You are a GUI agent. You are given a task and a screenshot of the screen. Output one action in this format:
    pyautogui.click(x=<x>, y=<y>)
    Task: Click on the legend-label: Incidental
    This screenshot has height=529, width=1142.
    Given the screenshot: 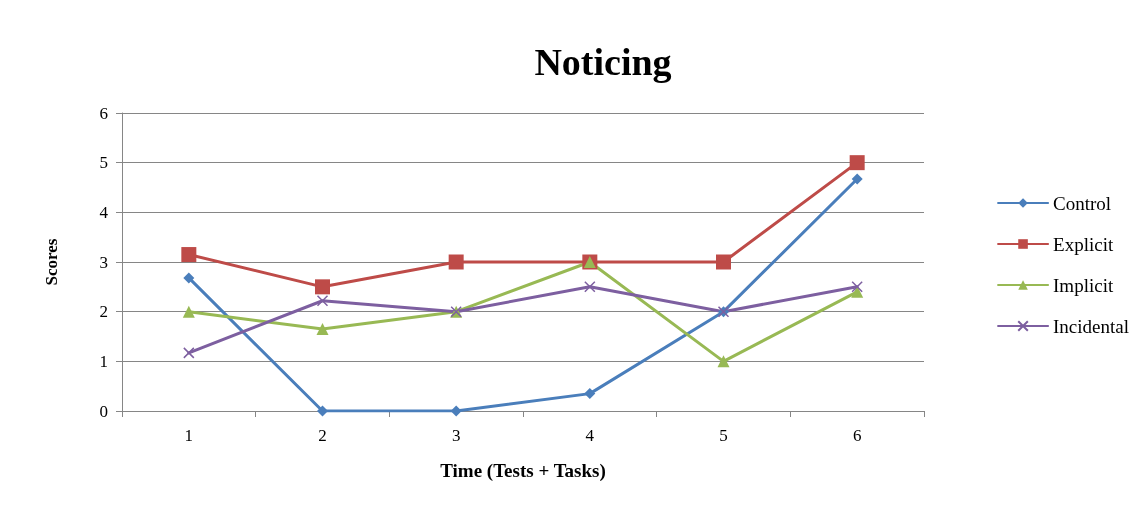 What is the action you would take?
    pyautogui.click(x=1091, y=326)
    